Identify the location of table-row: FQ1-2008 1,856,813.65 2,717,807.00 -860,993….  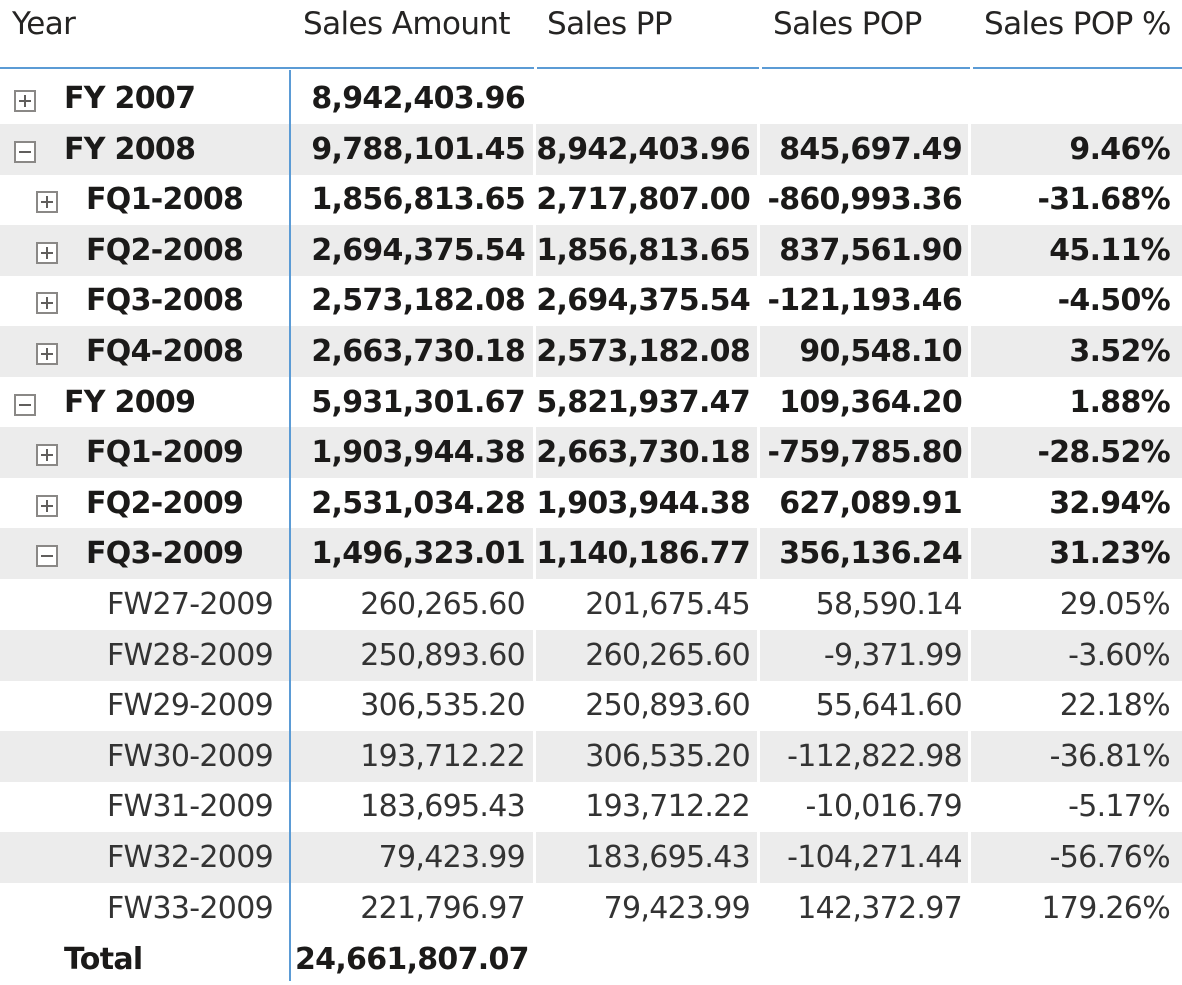
(591, 199).